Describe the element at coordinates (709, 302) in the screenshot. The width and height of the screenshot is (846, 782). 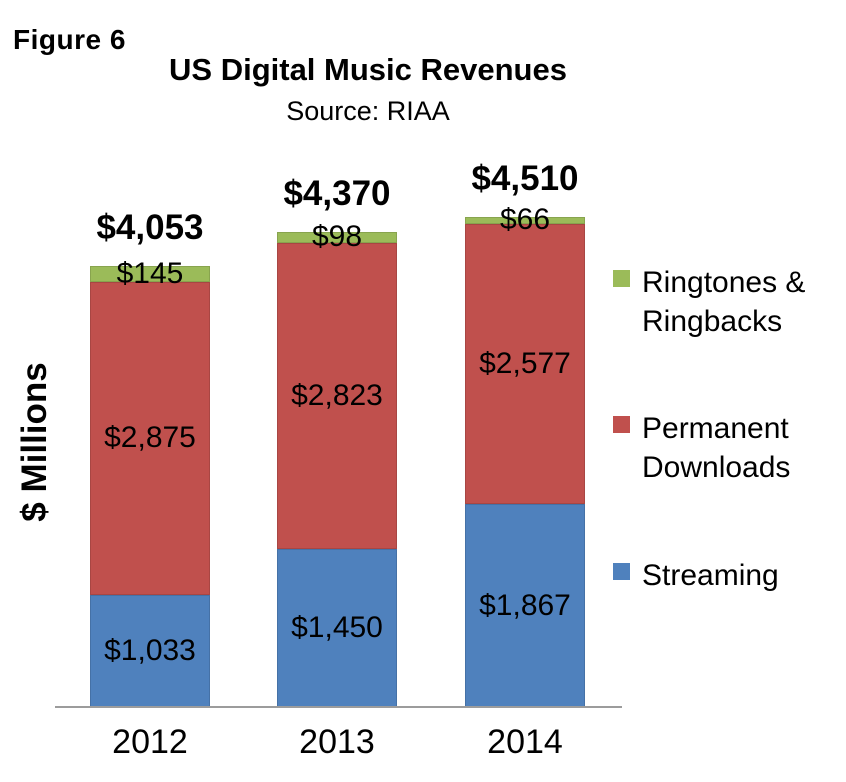
I see `legend-item-ringtones-ringbacks: Ringtones & Ringbacks` at that location.